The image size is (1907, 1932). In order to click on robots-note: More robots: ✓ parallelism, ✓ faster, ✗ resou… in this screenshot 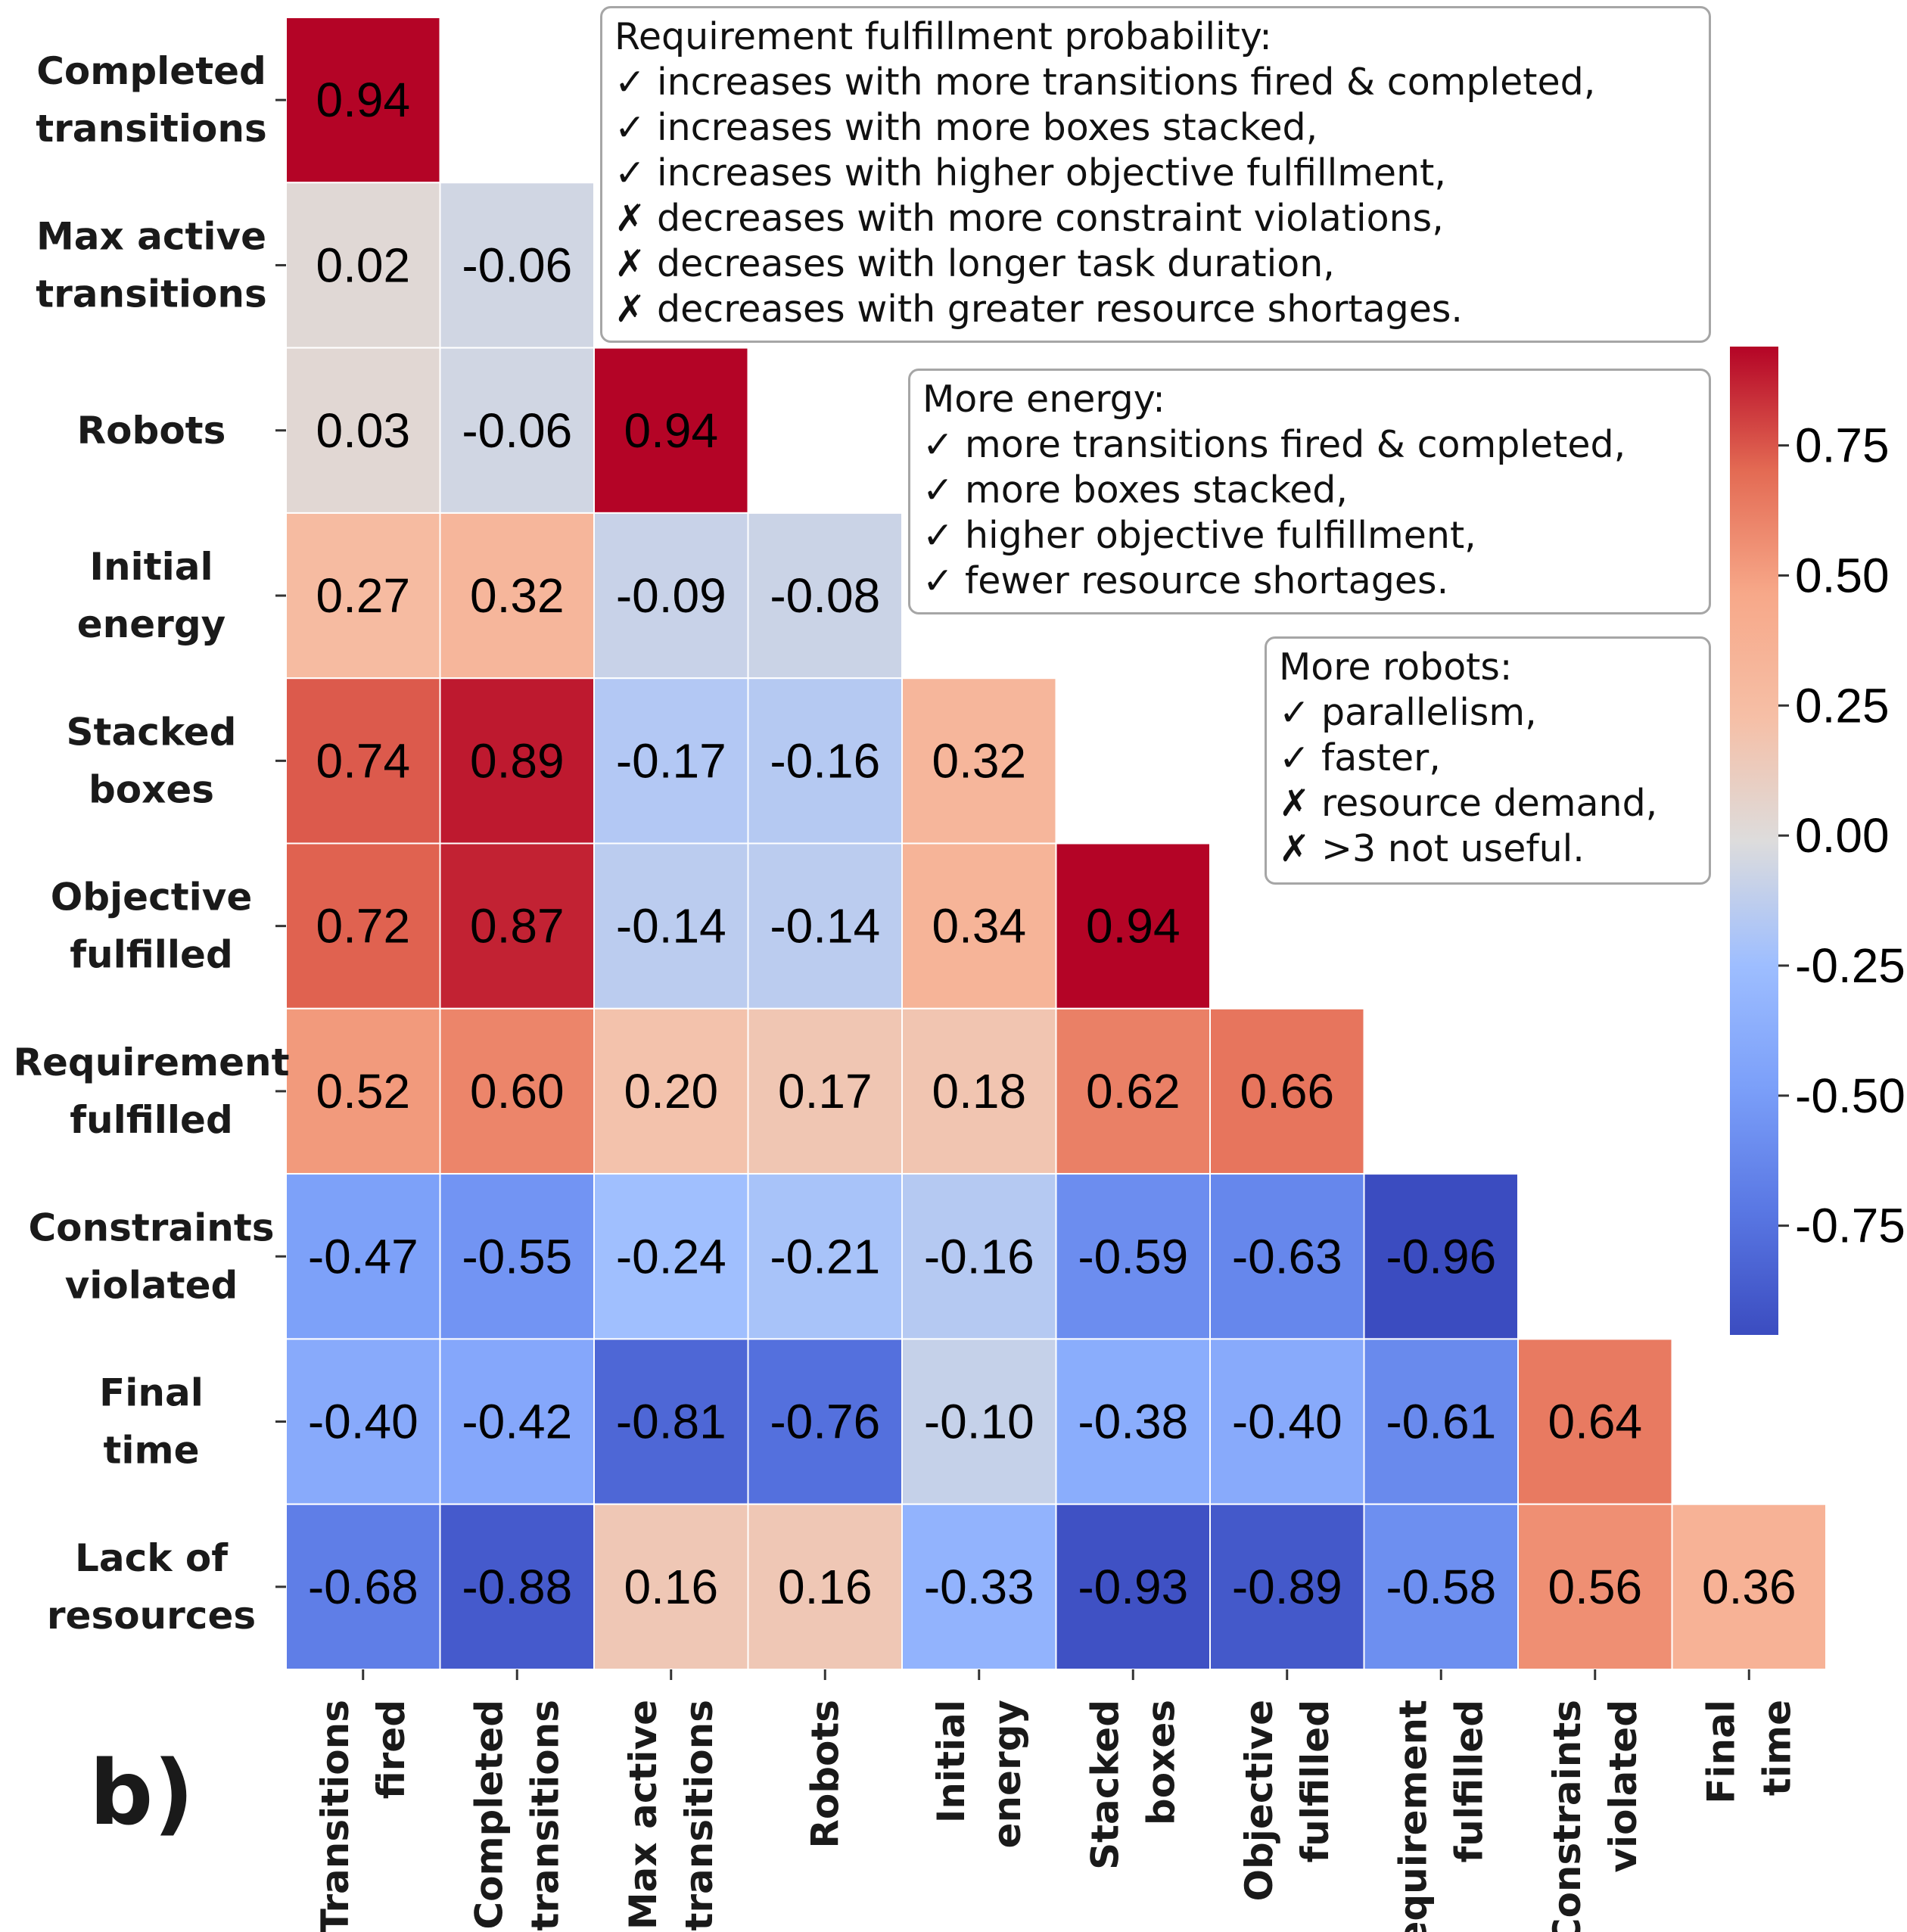, I will do `click(1488, 760)`.